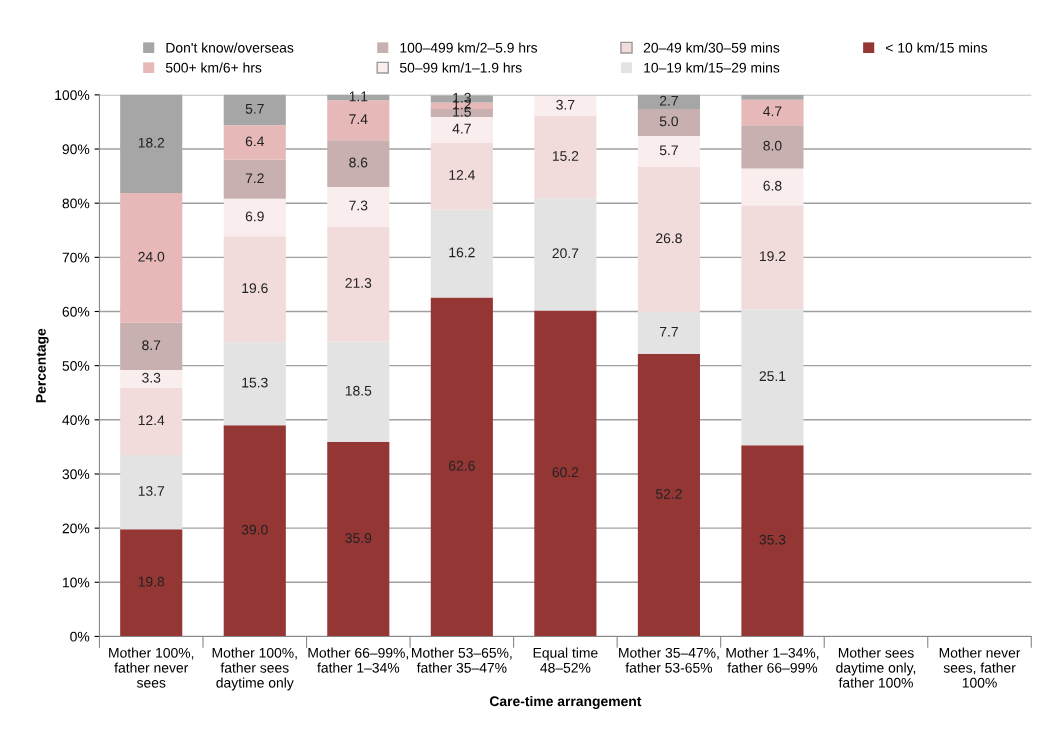 Image resolution: width=1047 pixels, height=747 pixels. I want to click on y-tick-label: 10%, so click(76, 582).